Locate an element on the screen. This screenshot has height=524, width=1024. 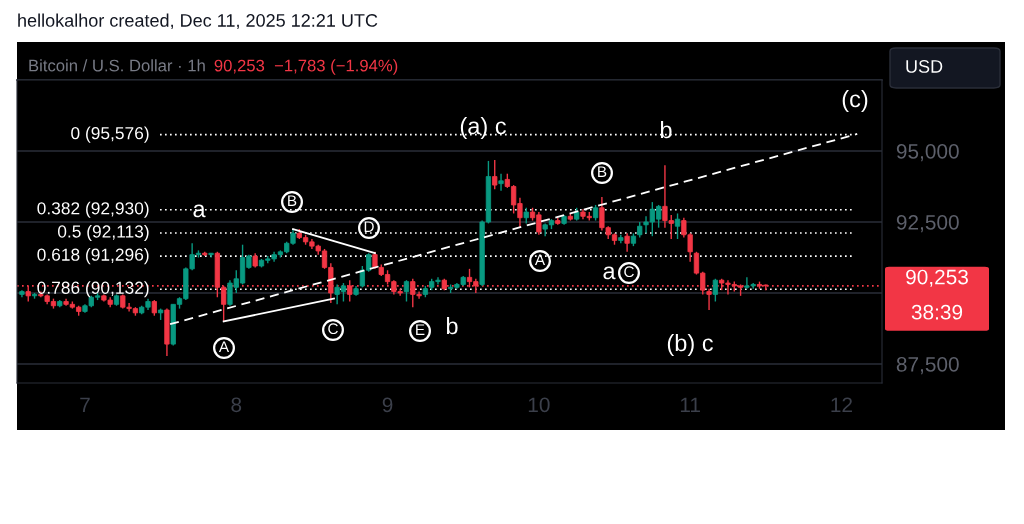
text: USD is located at coordinates (924, 66).